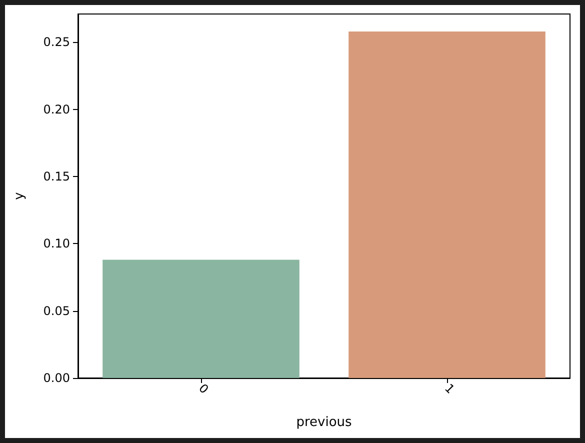  I want to click on x-tick-label: 0, so click(204, 388).